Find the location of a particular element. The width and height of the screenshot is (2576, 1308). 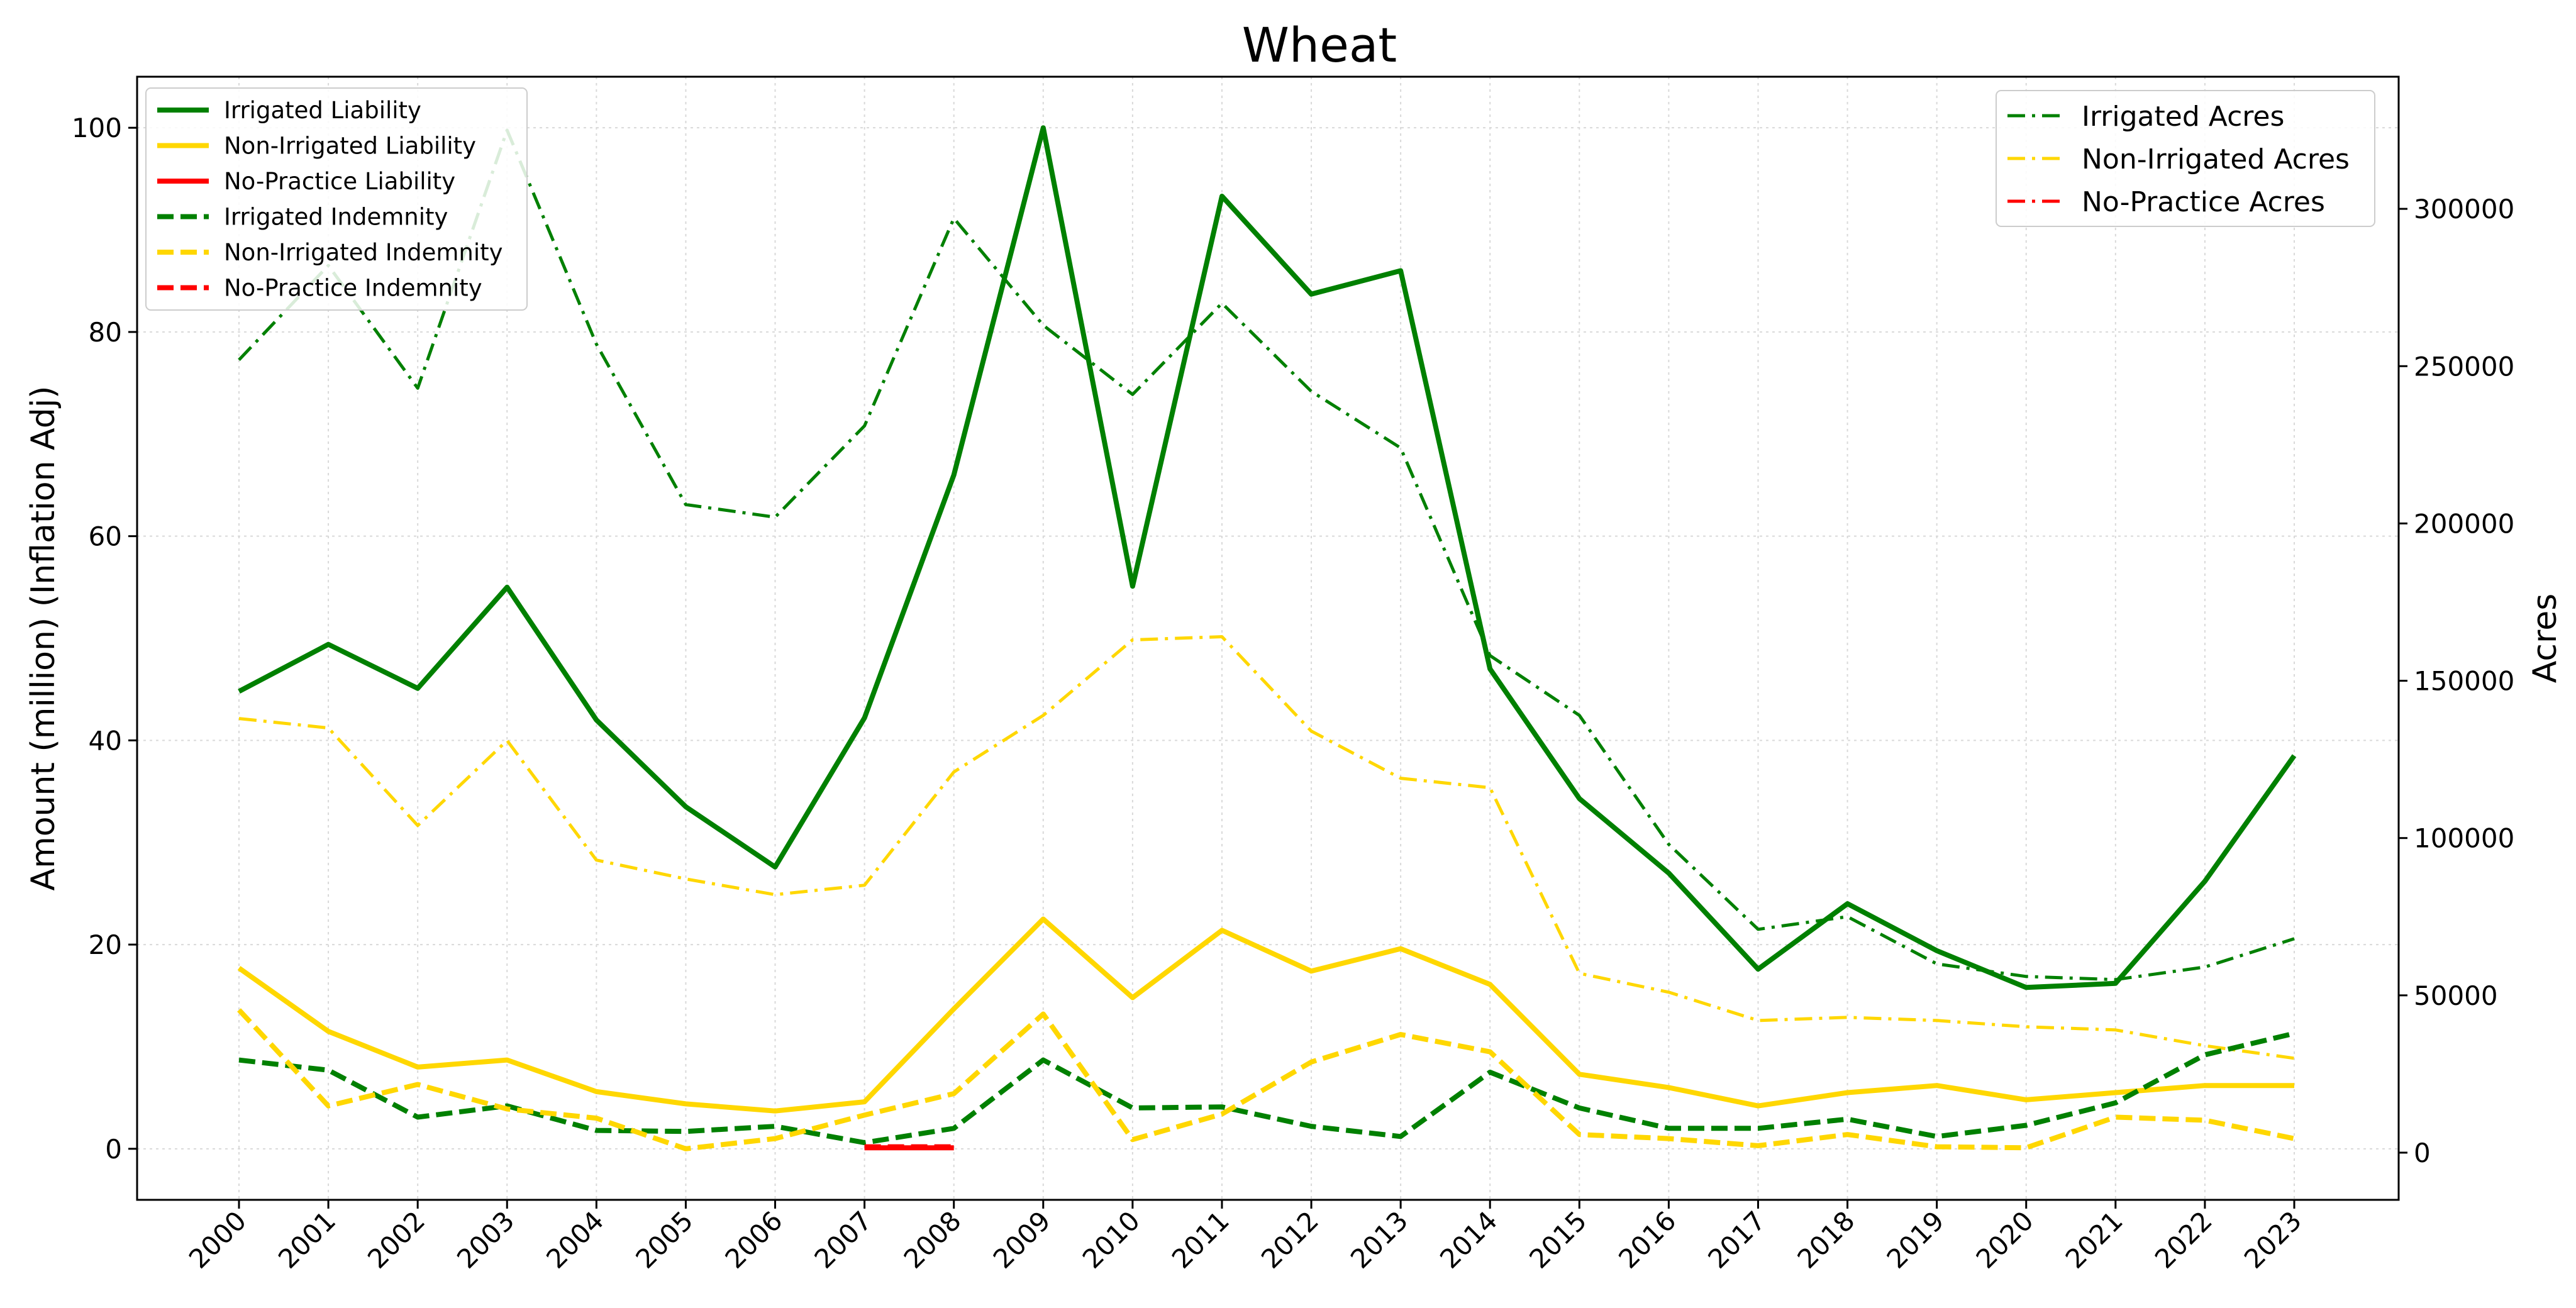

x-tick-label: 2011 is located at coordinates (1200, 1239).